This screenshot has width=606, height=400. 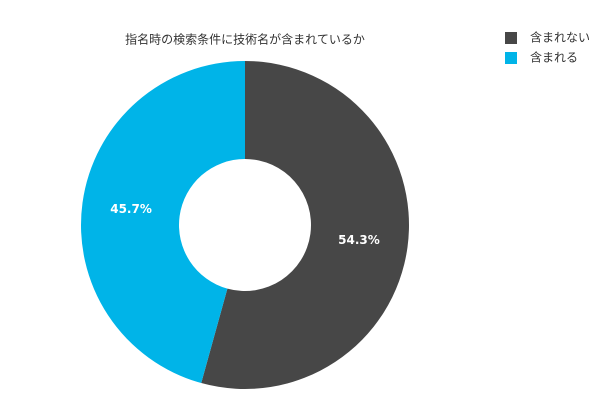 What do you see at coordinates (560, 37) in the screenshot?
I see `legend-label: 含まれない` at bounding box center [560, 37].